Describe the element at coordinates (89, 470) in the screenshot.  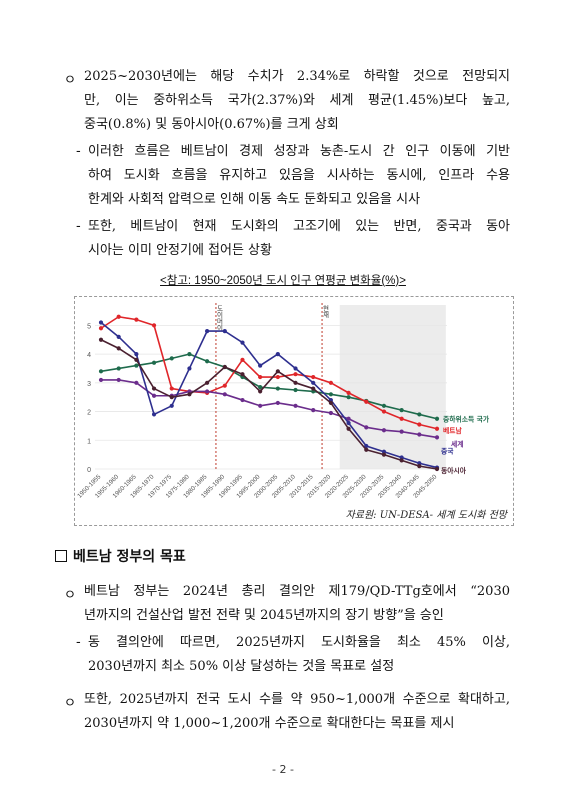
I see `y-tick-label: 0` at that location.